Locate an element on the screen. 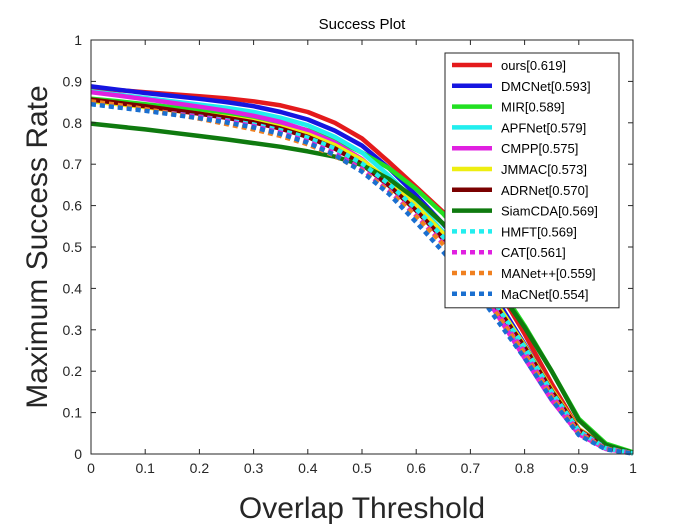 The height and width of the screenshot is (525, 700). x-tick-label: 0.7 is located at coordinates (471, 468).